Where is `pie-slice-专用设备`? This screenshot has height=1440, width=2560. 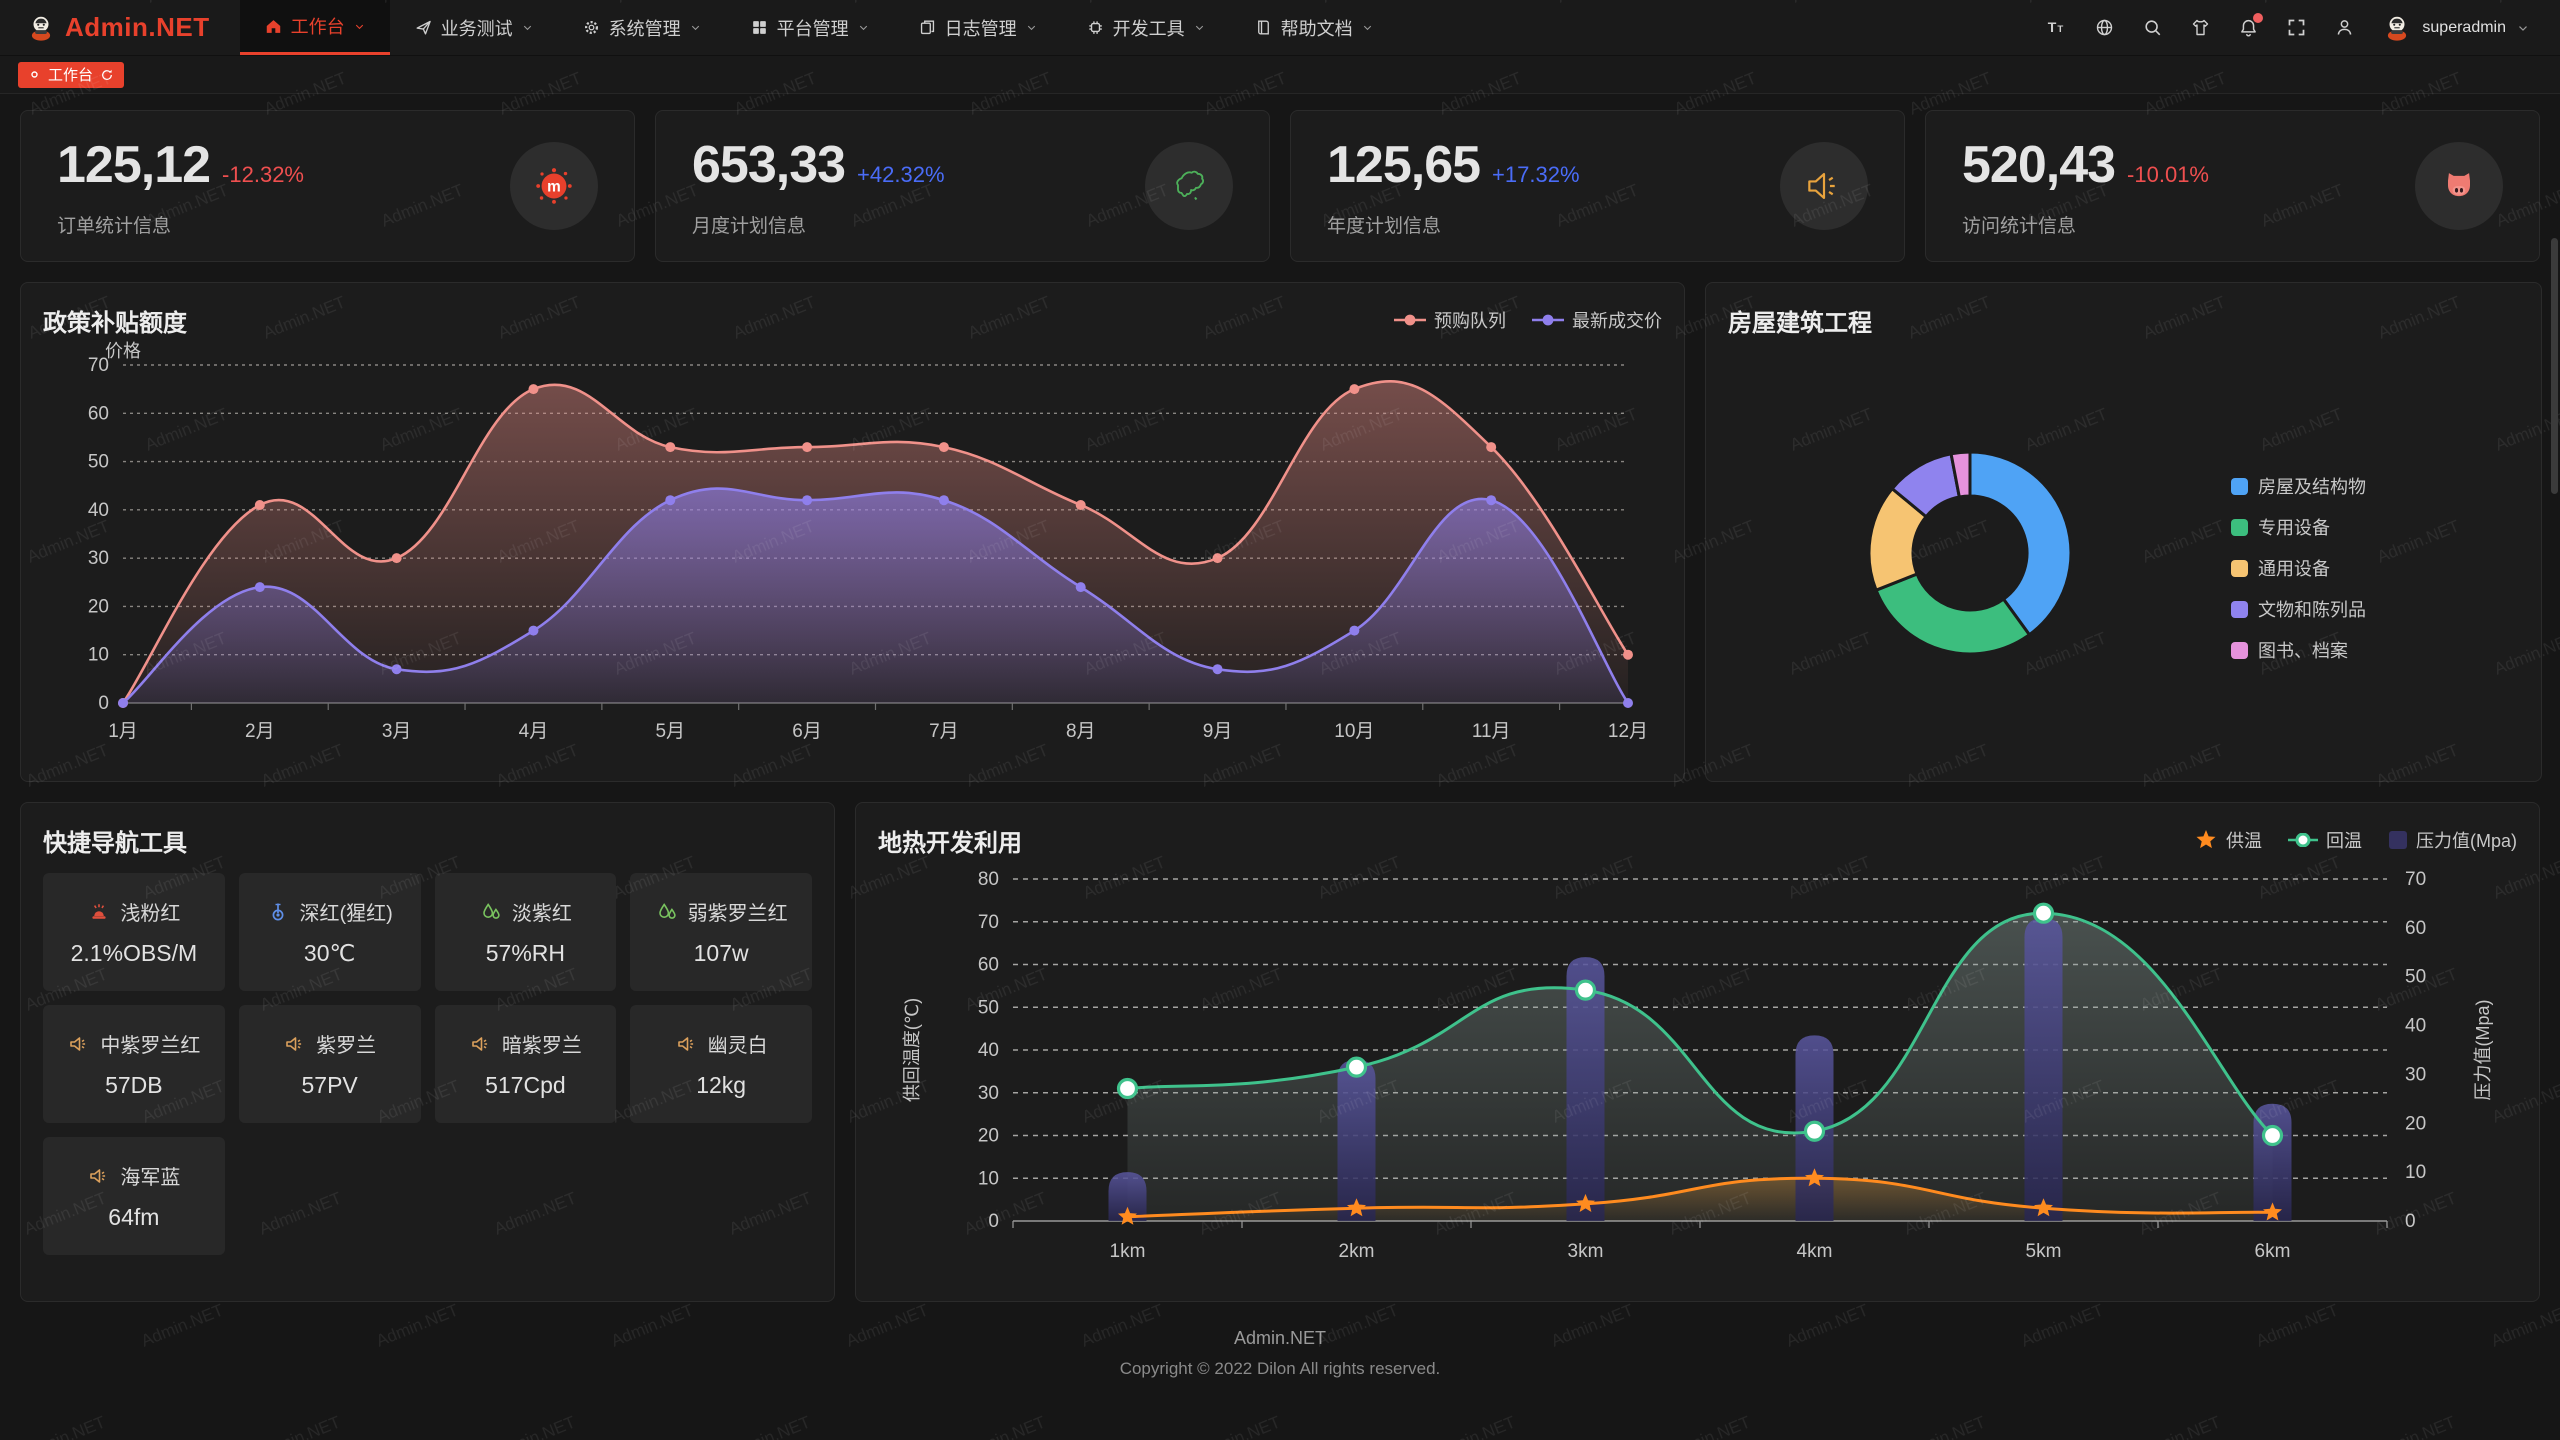 pie-slice-专用设备 is located at coordinates (1953, 614).